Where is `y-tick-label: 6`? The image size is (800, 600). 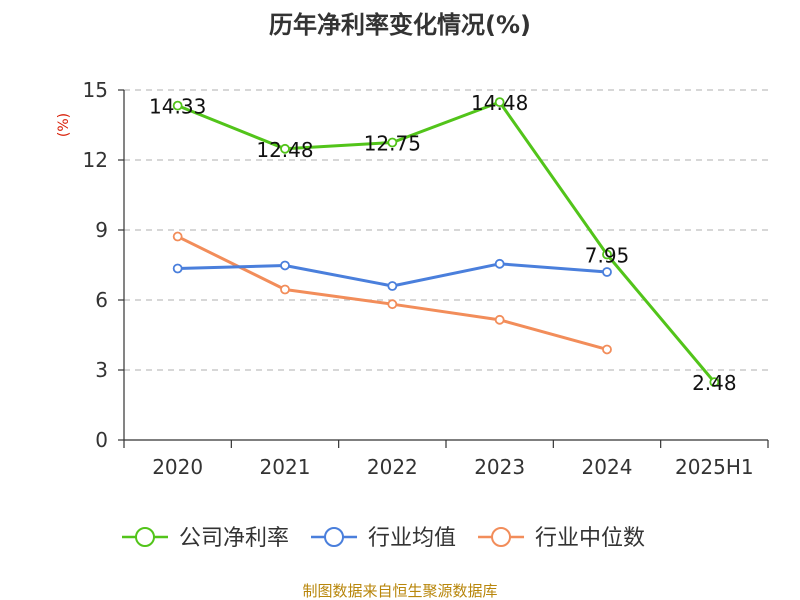
y-tick-label: 6 is located at coordinates (101, 300).